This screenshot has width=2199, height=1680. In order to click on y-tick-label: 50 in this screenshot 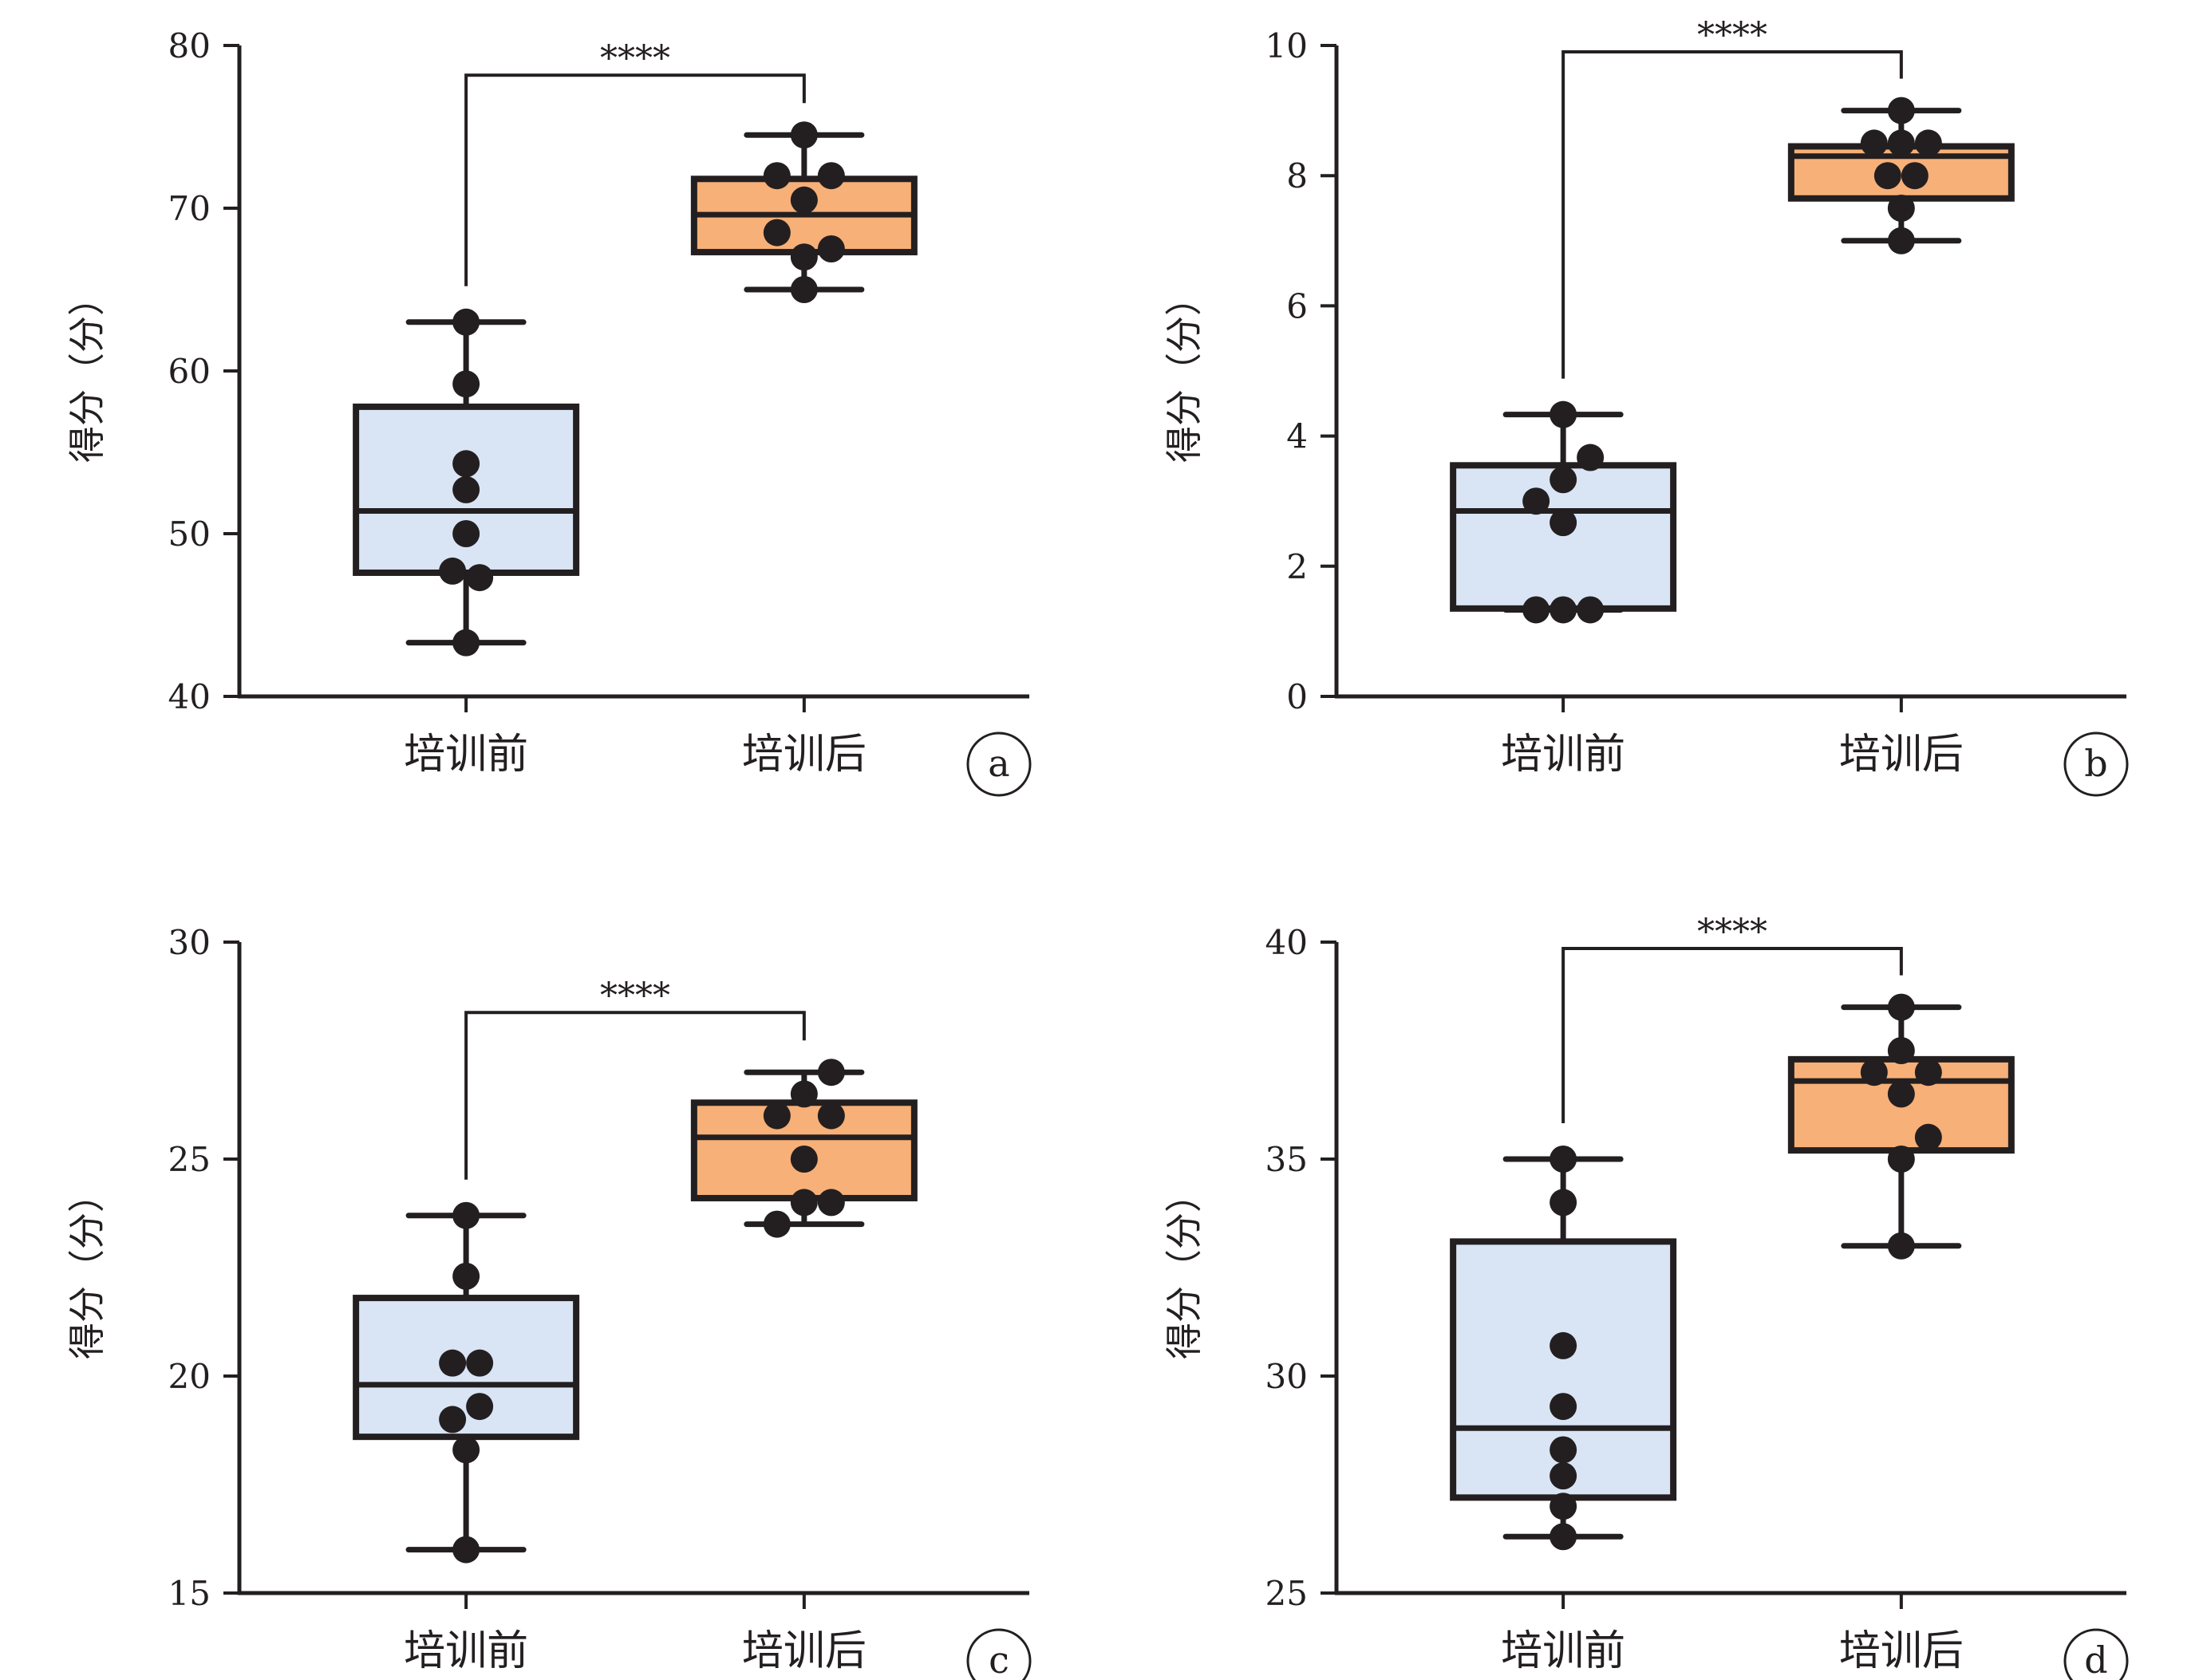, I will do `click(189, 534)`.